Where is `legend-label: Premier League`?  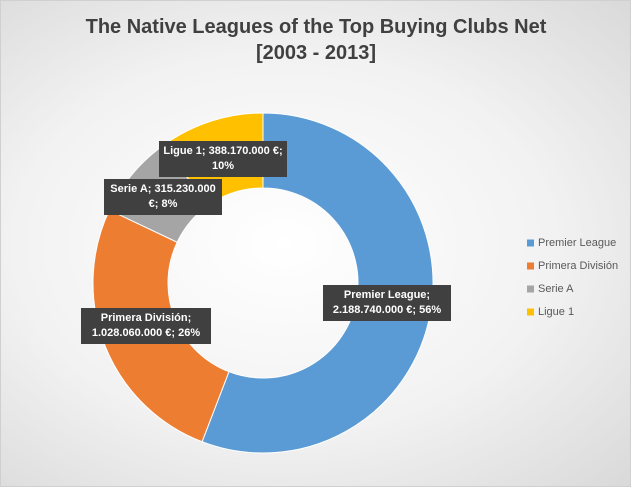
legend-label: Premier League is located at coordinates (577, 243).